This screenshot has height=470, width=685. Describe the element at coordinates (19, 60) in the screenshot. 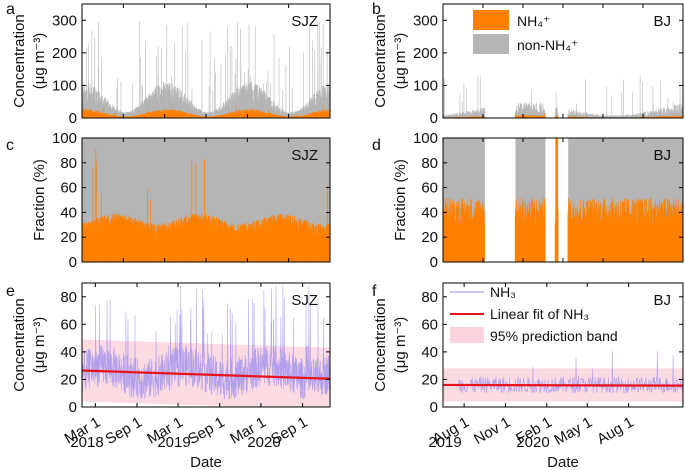

I see `y-axis-label: Concentration` at that location.